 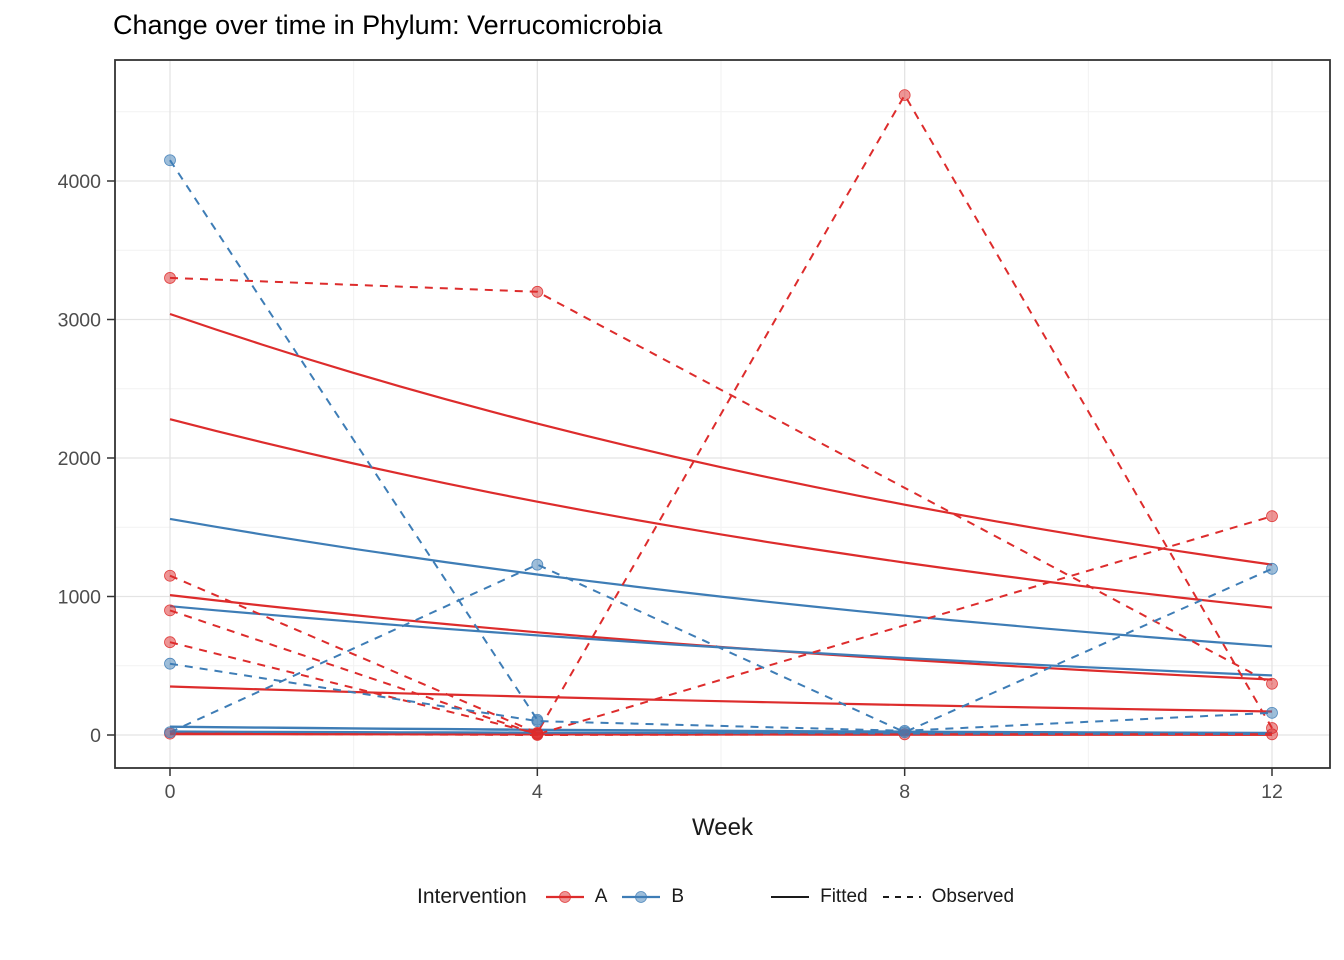 What do you see at coordinates (95, 736) in the screenshot?
I see `y-tick-label: 0` at bounding box center [95, 736].